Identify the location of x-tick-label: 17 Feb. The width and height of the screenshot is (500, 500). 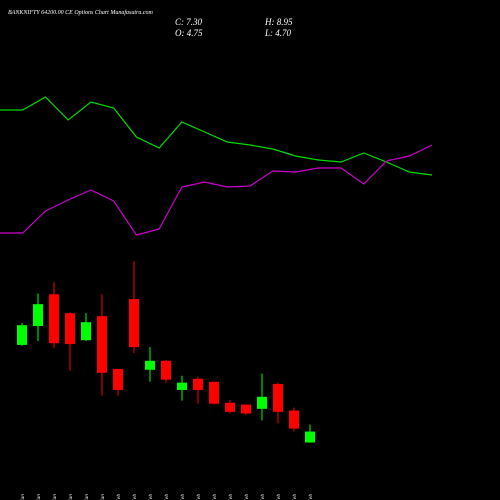
(295, 497).